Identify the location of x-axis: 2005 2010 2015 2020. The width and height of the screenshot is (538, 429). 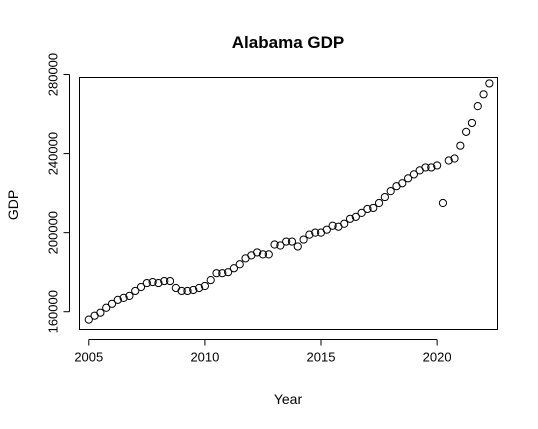
(263, 352).